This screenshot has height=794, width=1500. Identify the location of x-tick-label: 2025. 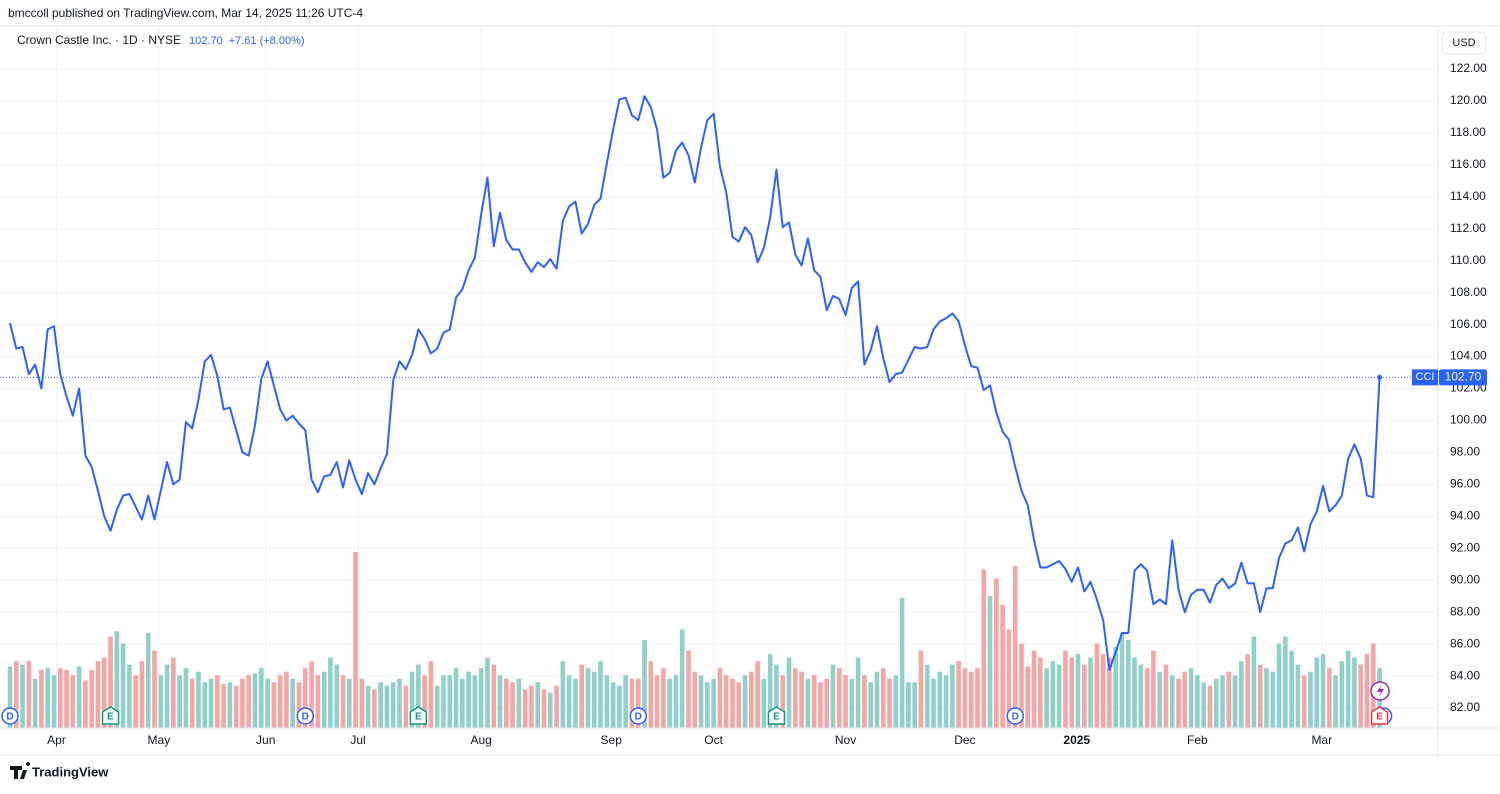
(1076, 740).